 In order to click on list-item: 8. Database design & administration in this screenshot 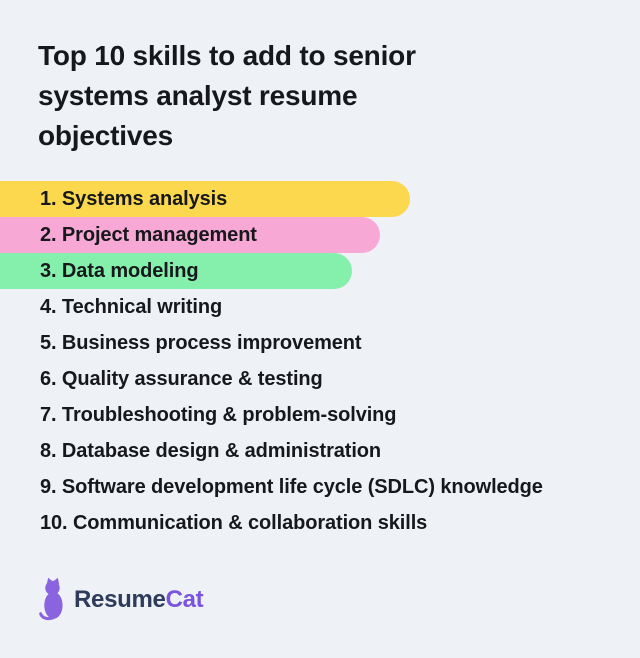, I will do `click(320, 451)`.